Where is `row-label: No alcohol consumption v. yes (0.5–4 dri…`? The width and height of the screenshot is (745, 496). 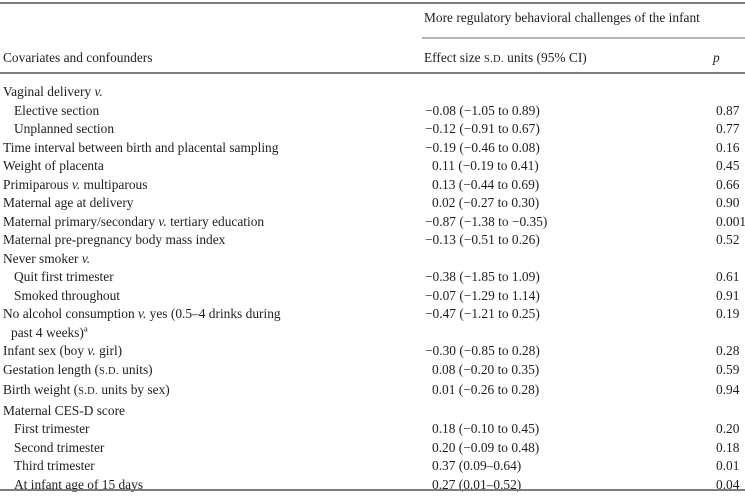
row-label: No alcohol consumption v. yes (0.5–4 dri… is located at coordinates (211, 323).